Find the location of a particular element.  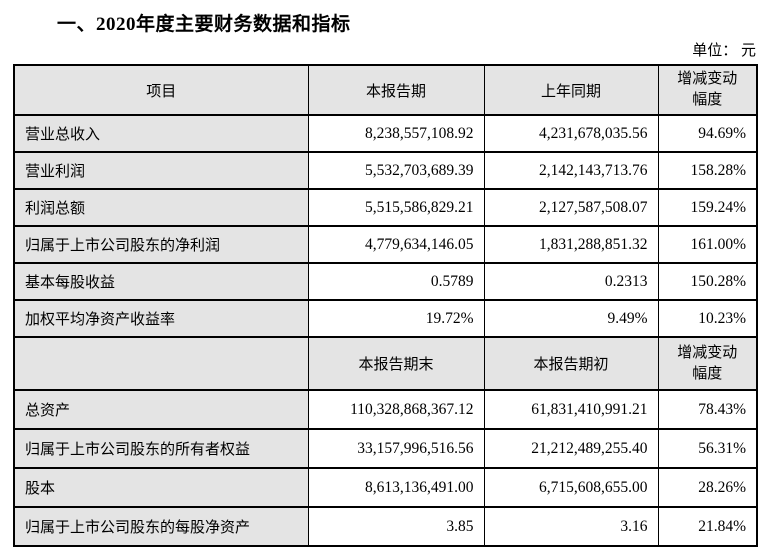

change-percent-value: 161.00% is located at coordinates (707, 244).